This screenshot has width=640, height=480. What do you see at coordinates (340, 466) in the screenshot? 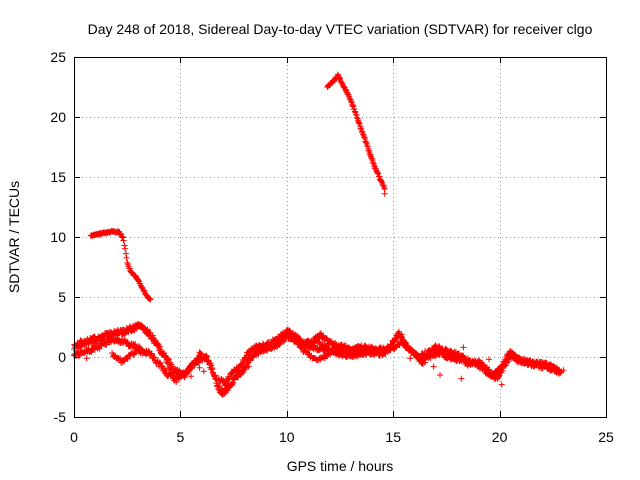
I see `x-axis-label: GPS time / hours` at bounding box center [340, 466].